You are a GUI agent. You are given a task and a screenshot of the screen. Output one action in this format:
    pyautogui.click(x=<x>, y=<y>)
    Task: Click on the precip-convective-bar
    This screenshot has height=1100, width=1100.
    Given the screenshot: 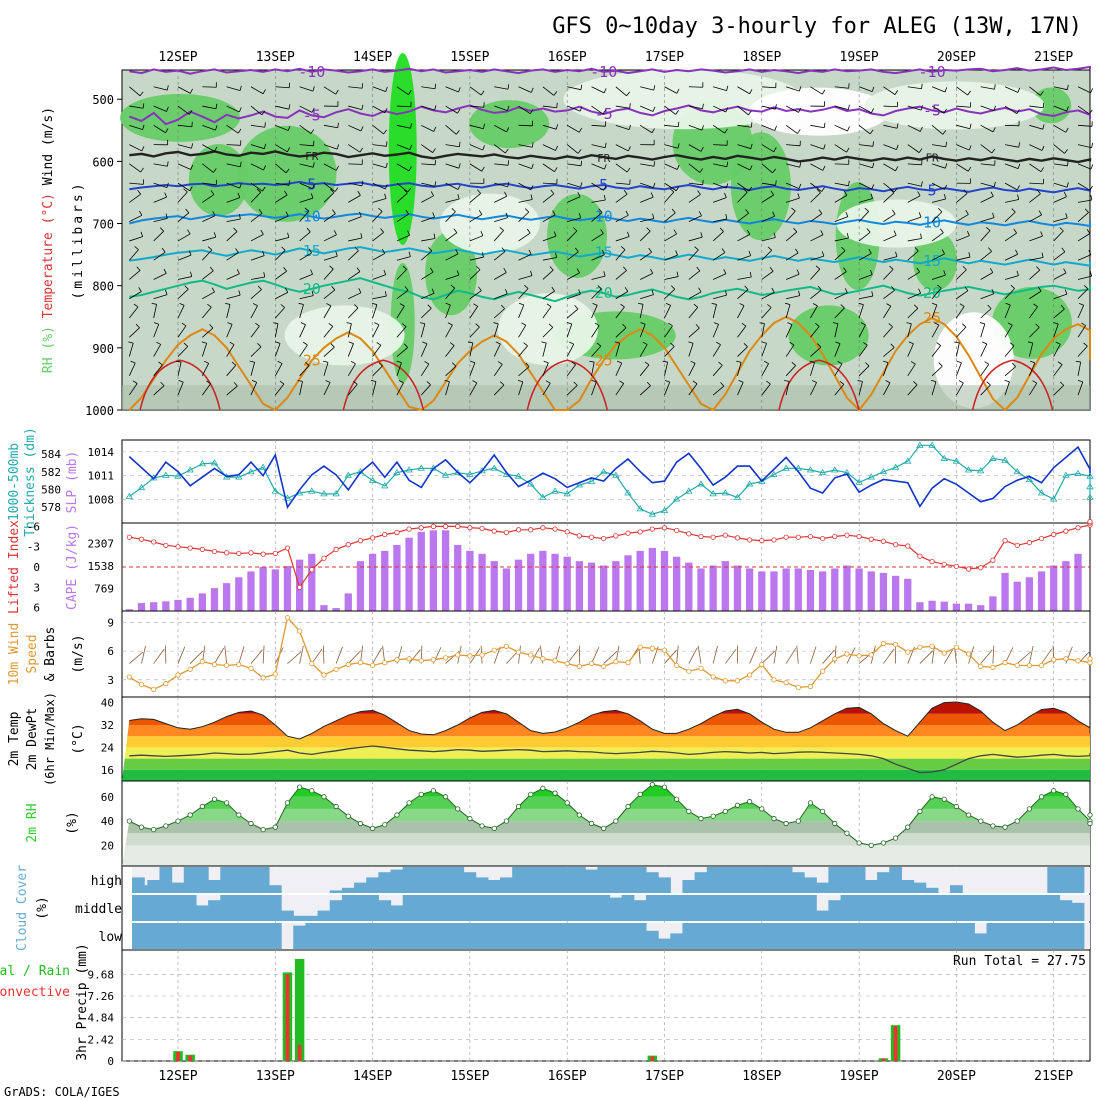 What is the action you would take?
    pyautogui.click(x=883, y=1059)
    